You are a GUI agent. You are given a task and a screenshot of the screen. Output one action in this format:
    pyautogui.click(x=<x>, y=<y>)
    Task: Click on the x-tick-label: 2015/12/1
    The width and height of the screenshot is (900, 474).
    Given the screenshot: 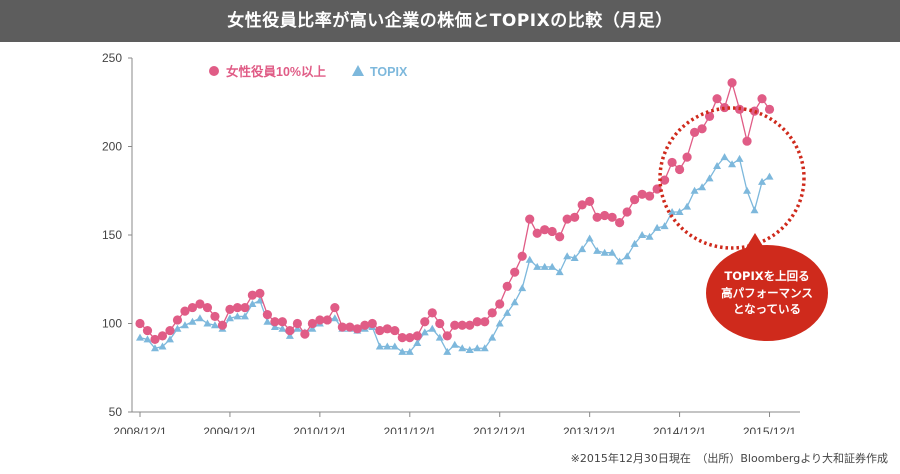 What is the action you would take?
    pyautogui.click(x=770, y=429)
    